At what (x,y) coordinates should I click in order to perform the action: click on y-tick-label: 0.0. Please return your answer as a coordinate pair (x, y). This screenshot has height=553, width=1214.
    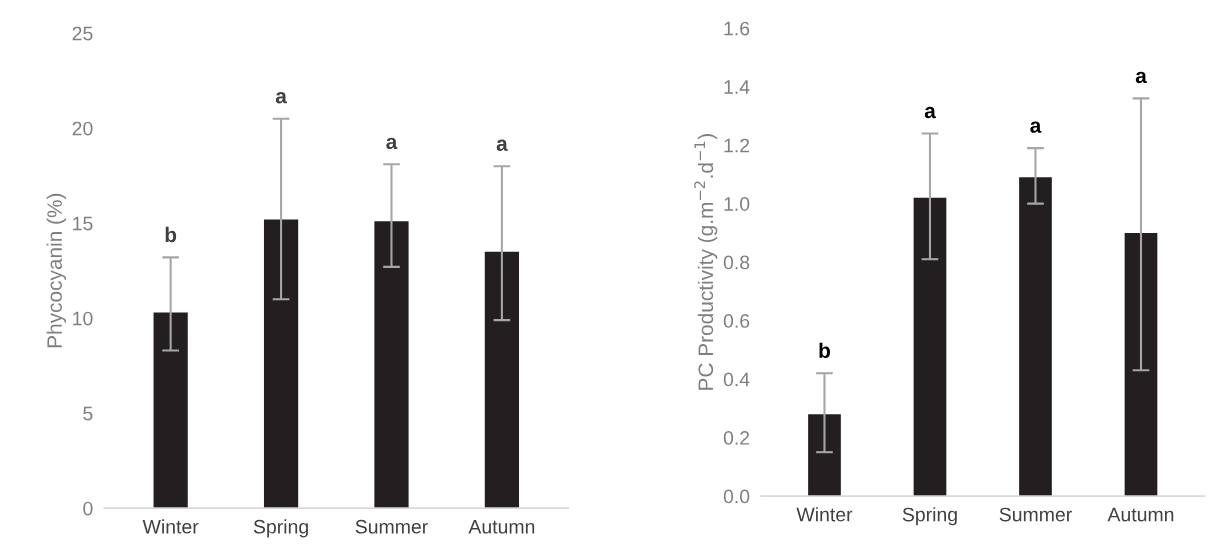
    Looking at the image, I should click on (736, 496).